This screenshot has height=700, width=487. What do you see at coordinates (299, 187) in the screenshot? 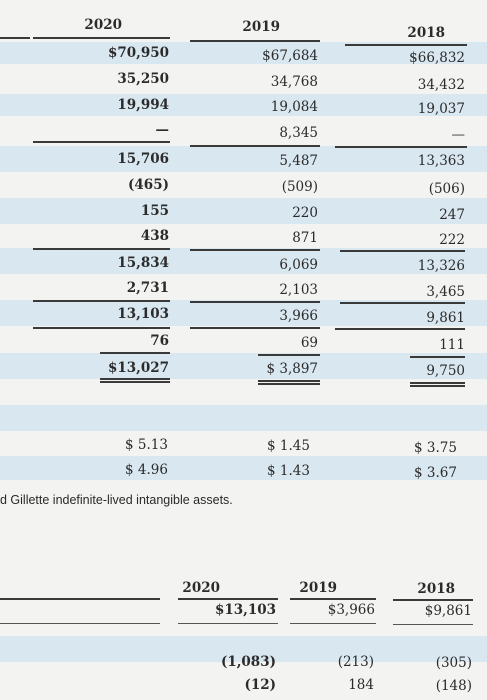
I see `cell-2019: (509)` at bounding box center [299, 187].